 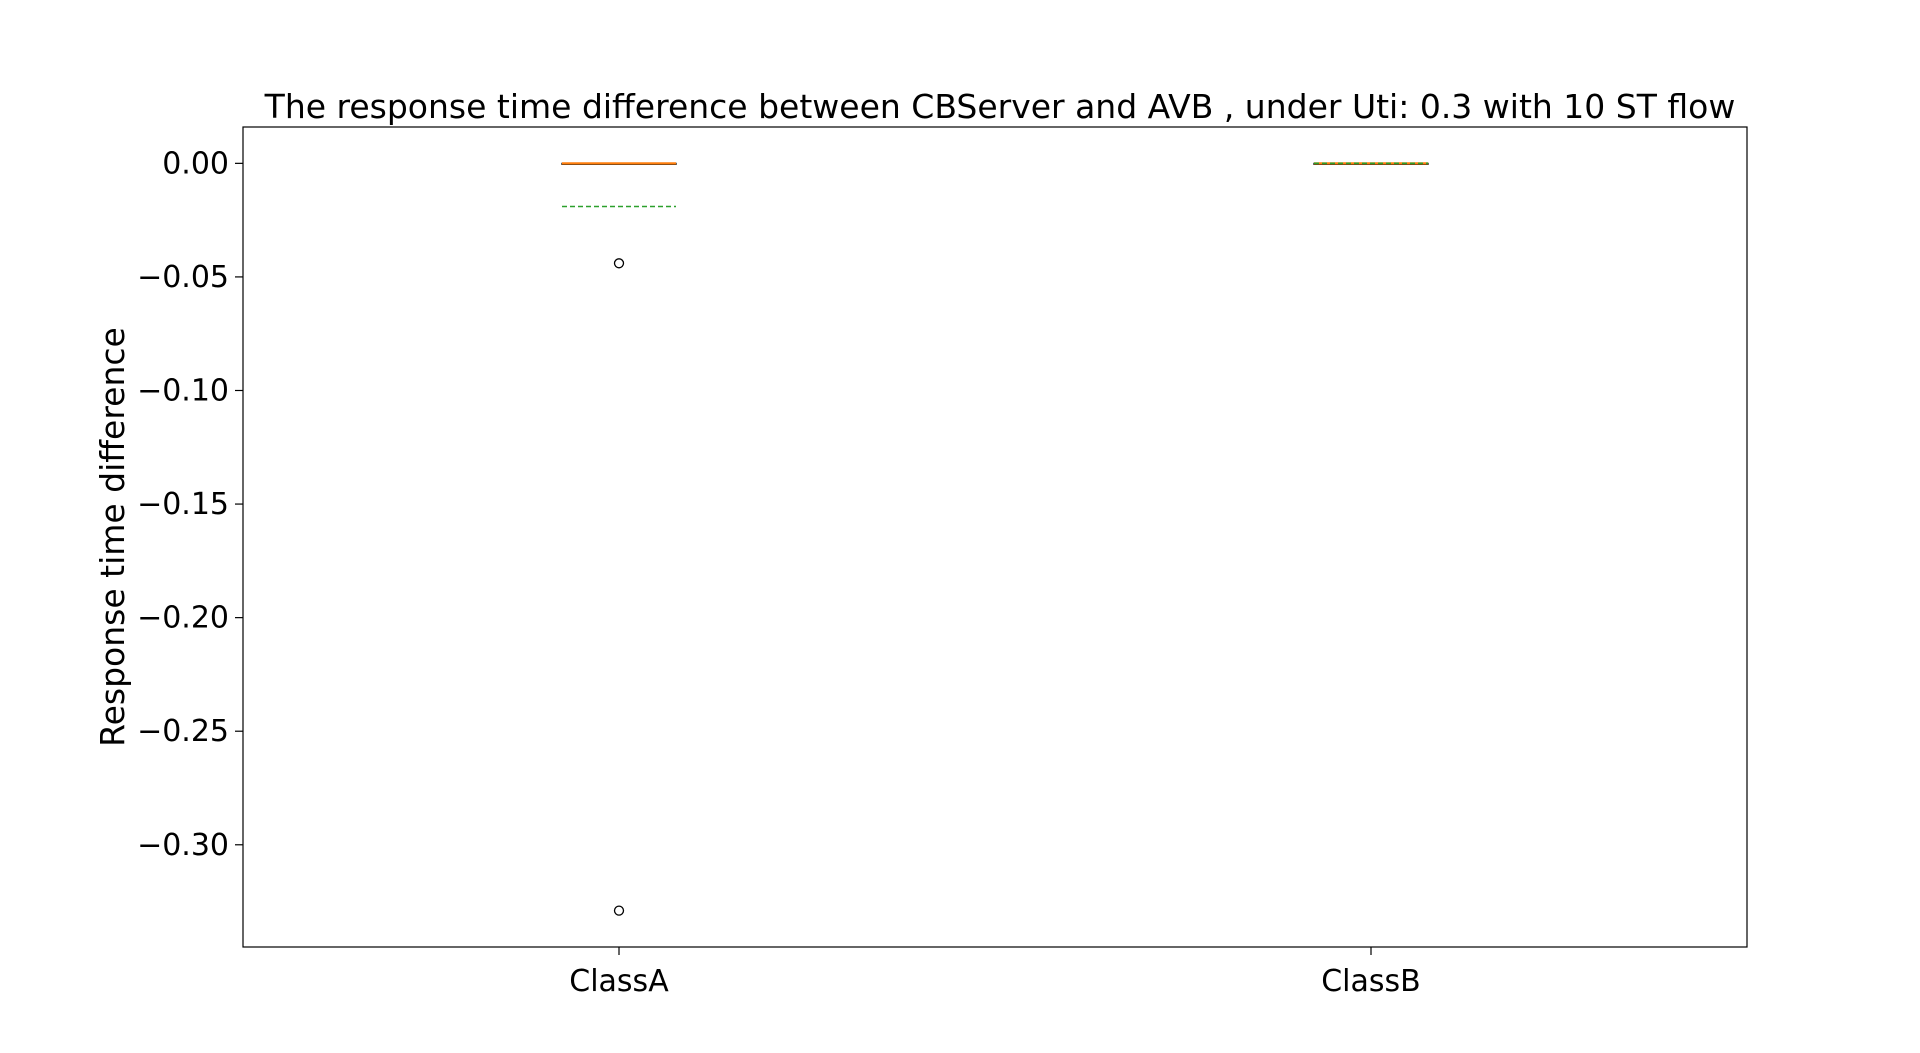 What do you see at coordinates (995, 973) in the screenshot?
I see `x-axis-ticks: ClassA ClassB` at bounding box center [995, 973].